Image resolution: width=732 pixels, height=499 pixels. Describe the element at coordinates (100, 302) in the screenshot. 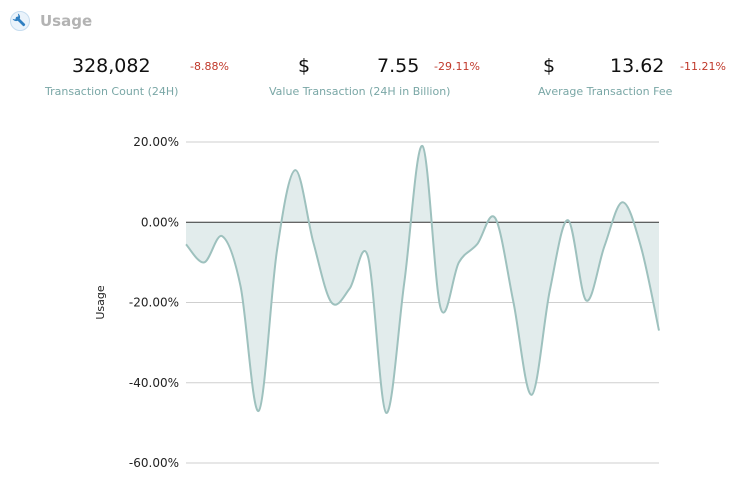

I see `y-axis-title: Usage` at that location.